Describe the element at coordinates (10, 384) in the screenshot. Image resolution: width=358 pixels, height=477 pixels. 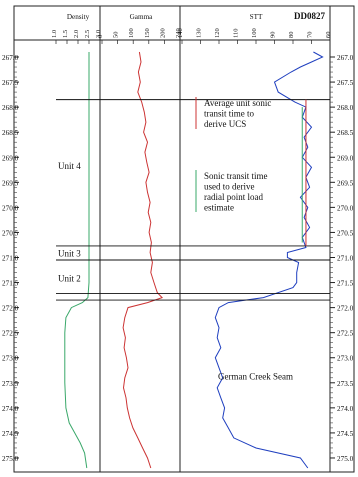
I see `depth-tick-label: 273.5` at that location.